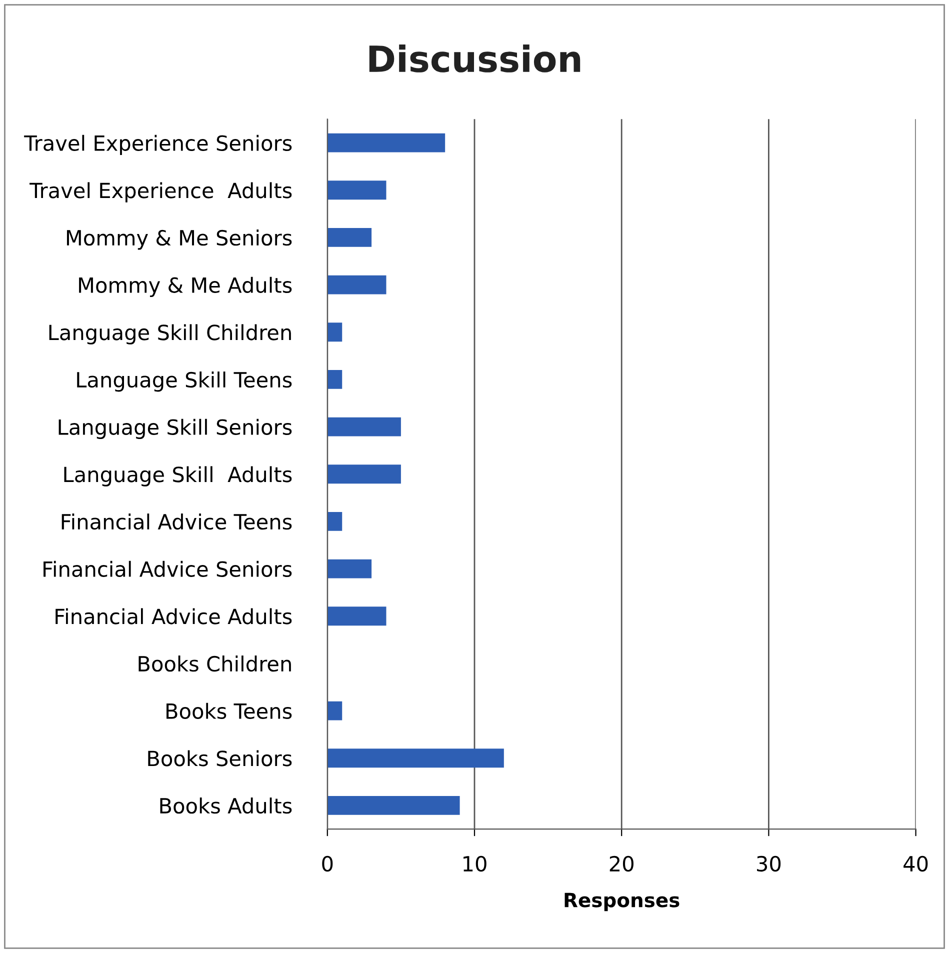 This screenshot has height=953, width=949. Describe the element at coordinates (178, 476) in the screenshot. I see `y-tick-label: Language Skill Adults` at that location.